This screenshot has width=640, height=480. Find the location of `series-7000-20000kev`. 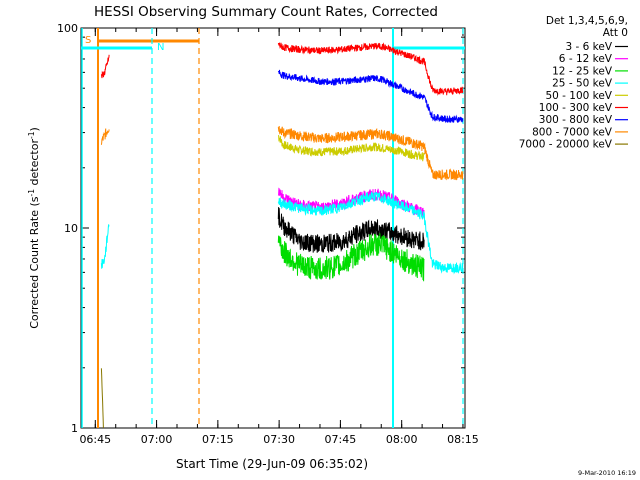

series-7000-20000kev is located at coordinates (102, 398).